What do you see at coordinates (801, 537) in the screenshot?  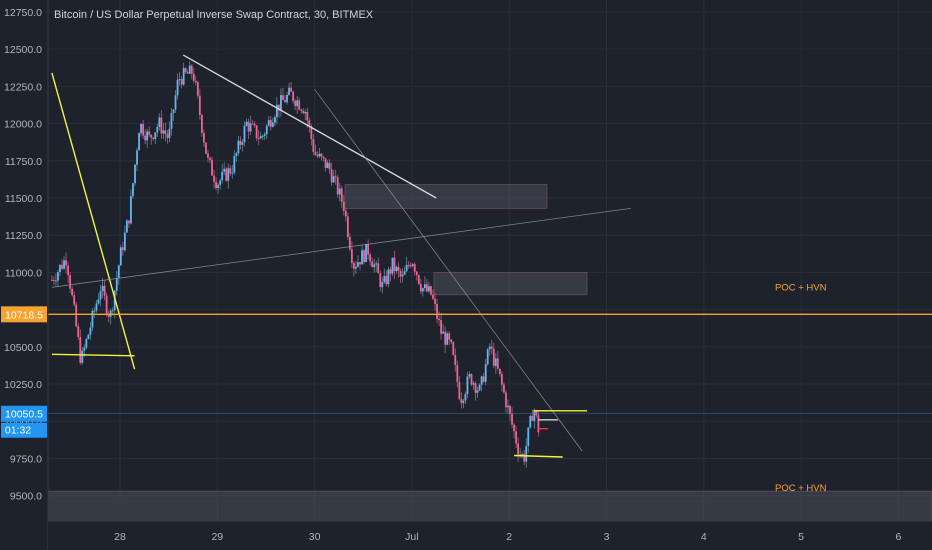 I see `x-tick-label: 5` at bounding box center [801, 537].